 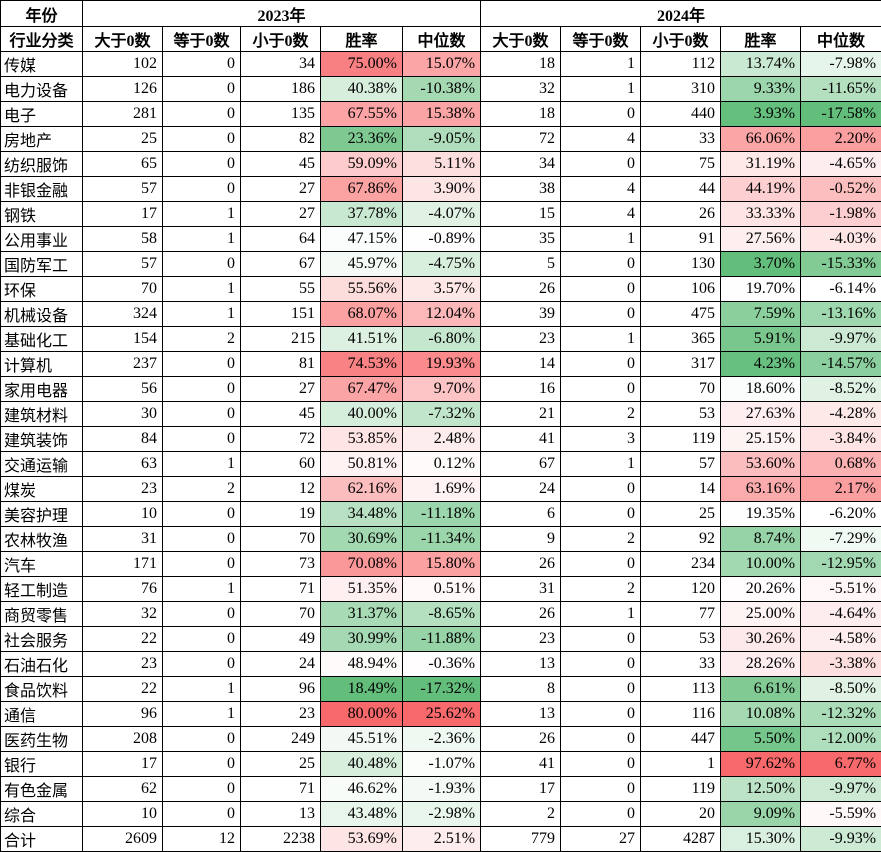 What do you see at coordinates (42, 714) in the screenshot?
I see `industry-name-cell: 通信` at bounding box center [42, 714].